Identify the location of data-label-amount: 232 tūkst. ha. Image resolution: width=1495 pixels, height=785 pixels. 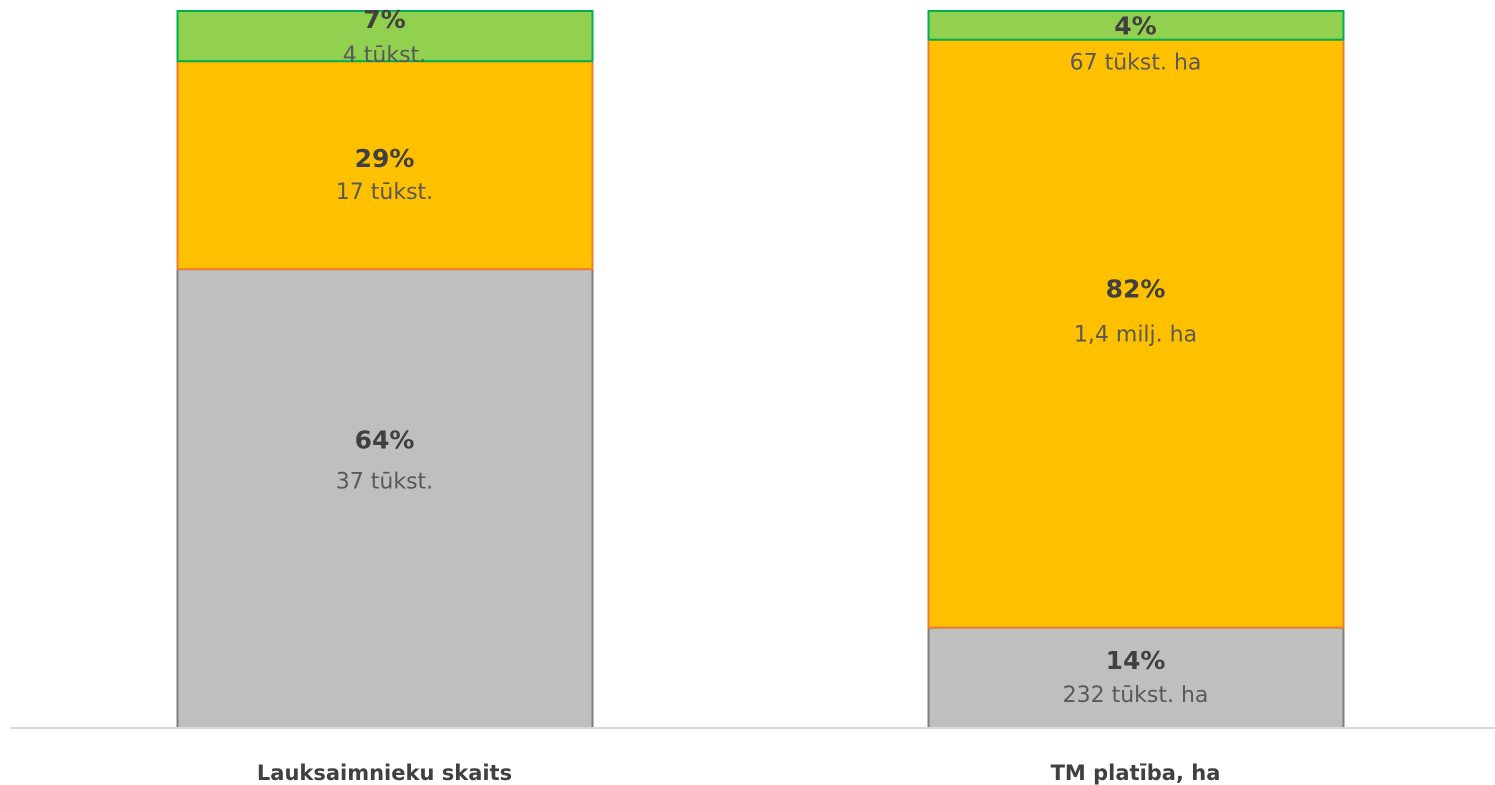
(1136, 695).